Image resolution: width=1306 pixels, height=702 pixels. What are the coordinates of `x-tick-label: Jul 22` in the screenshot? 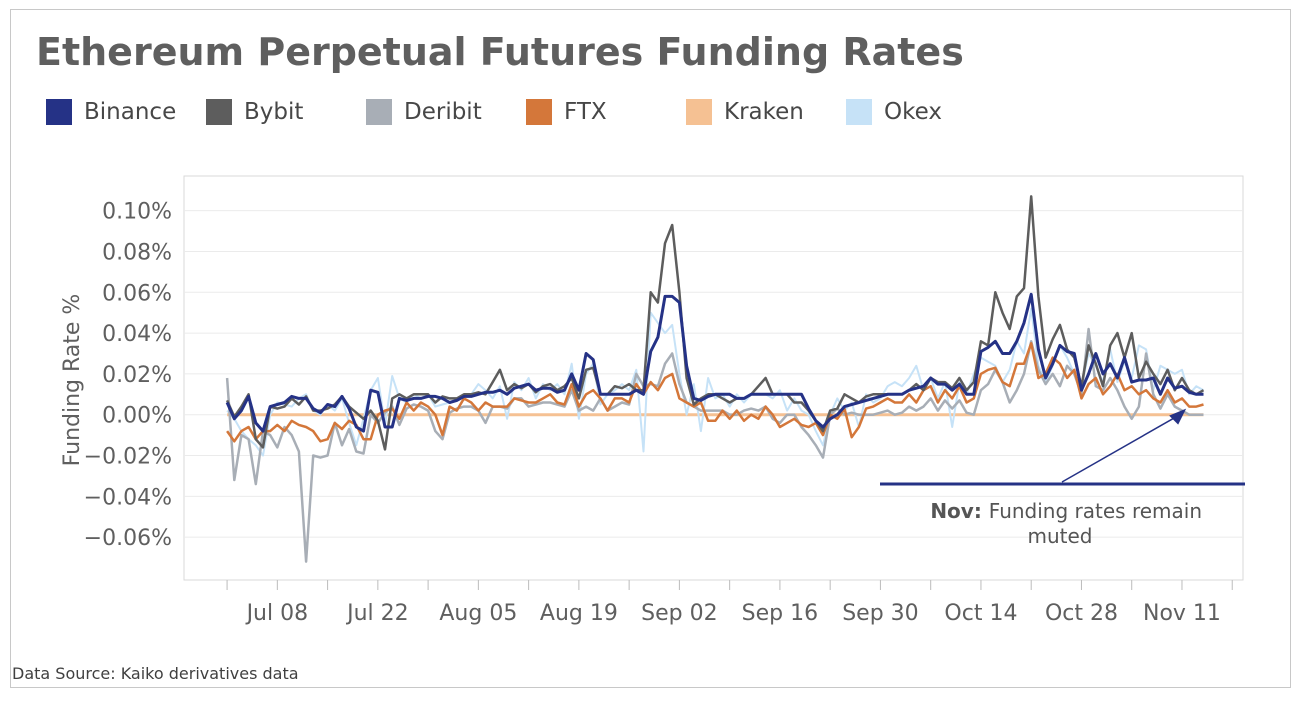 It's located at (377, 613).